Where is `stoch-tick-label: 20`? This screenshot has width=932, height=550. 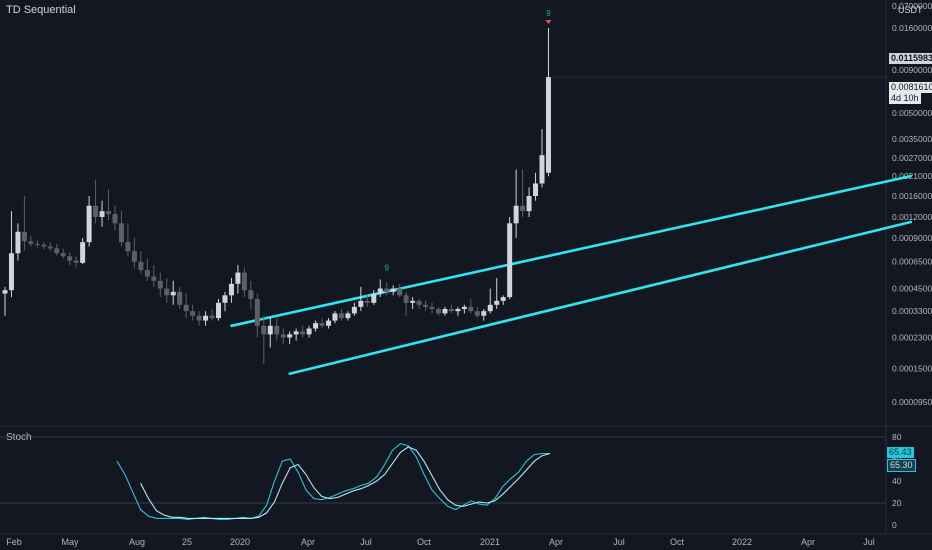 stoch-tick-label: 20 is located at coordinates (897, 503).